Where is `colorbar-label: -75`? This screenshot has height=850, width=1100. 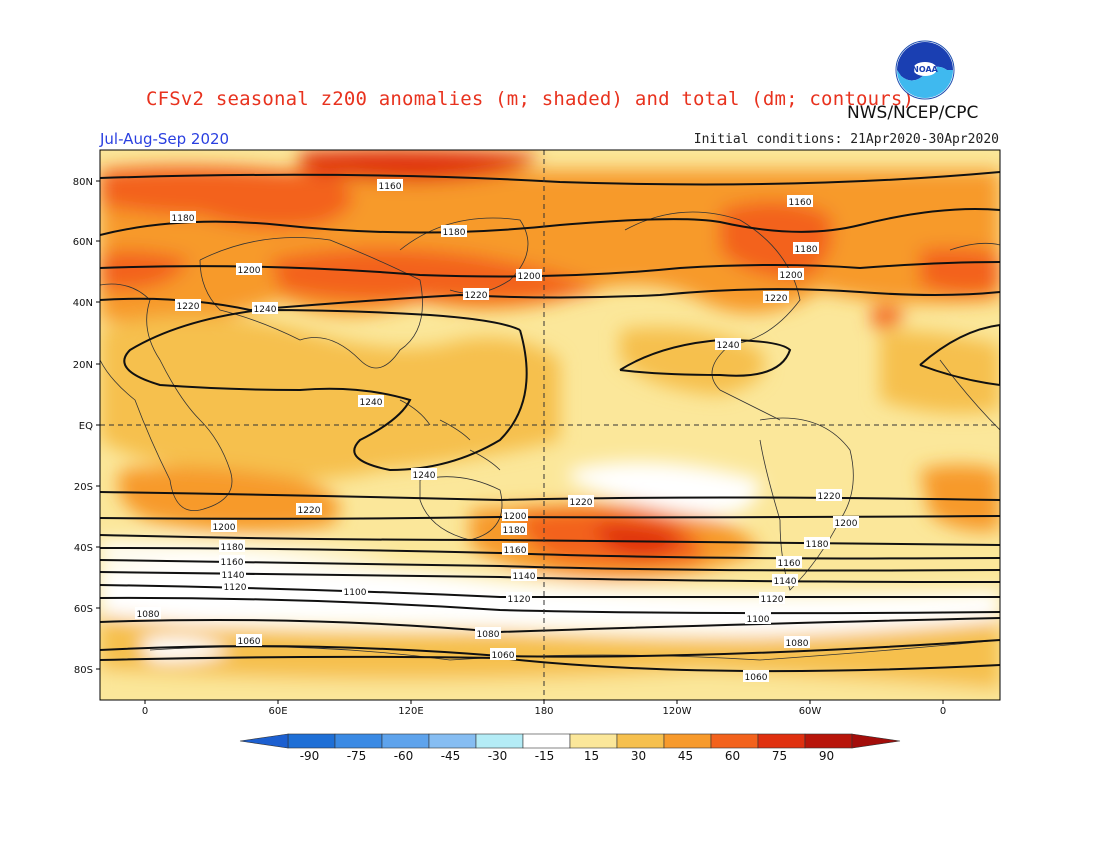 colorbar-label: -75 is located at coordinates (357, 756).